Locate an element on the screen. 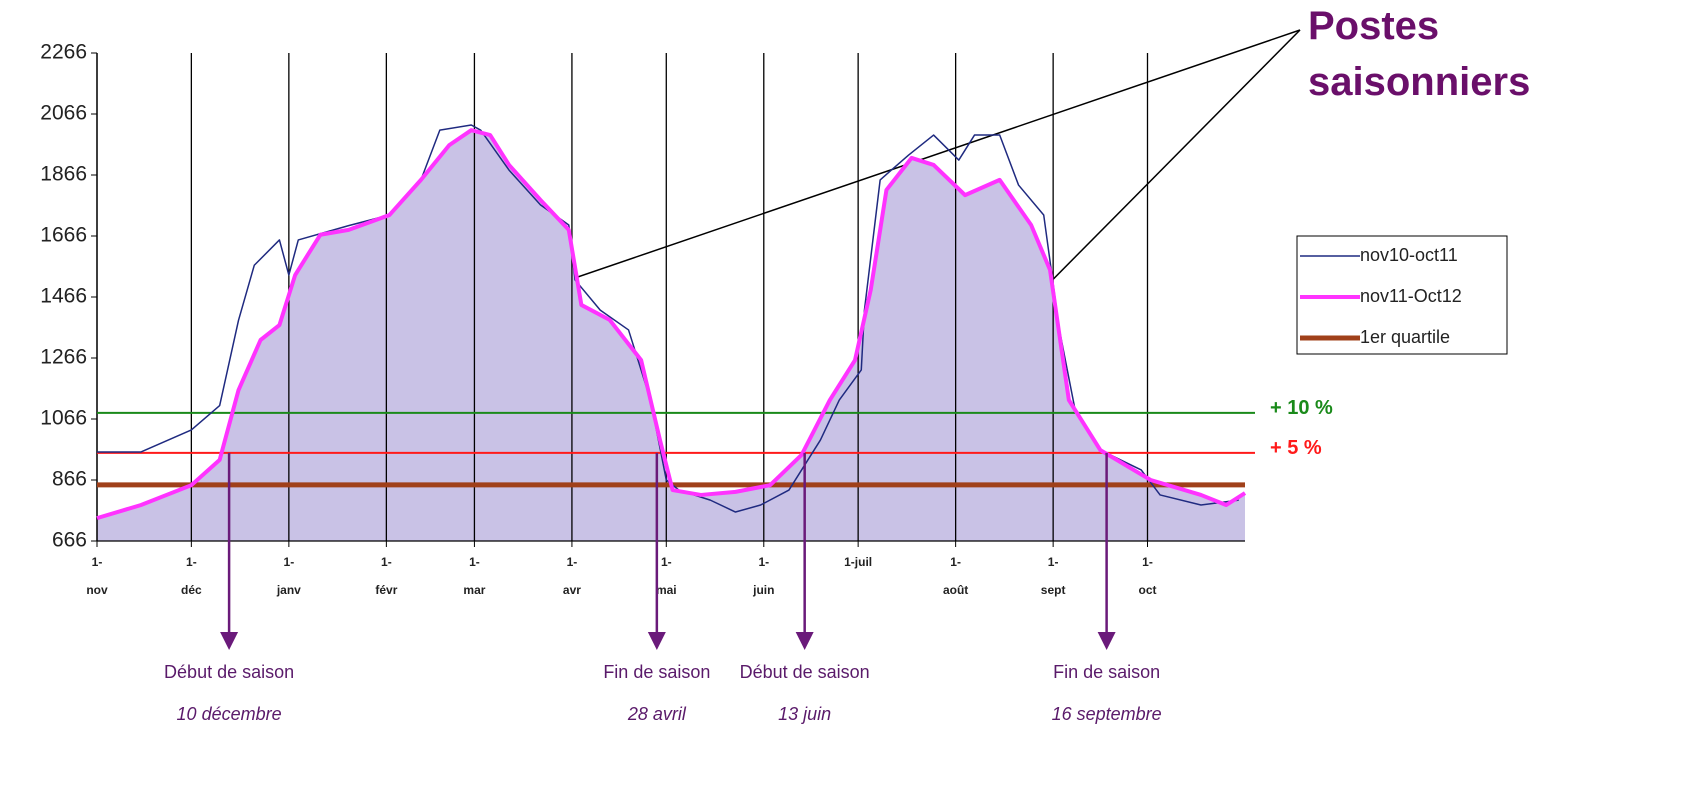 The height and width of the screenshot is (785, 1702). y-tick-label: 866 is located at coordinates (69, 479).